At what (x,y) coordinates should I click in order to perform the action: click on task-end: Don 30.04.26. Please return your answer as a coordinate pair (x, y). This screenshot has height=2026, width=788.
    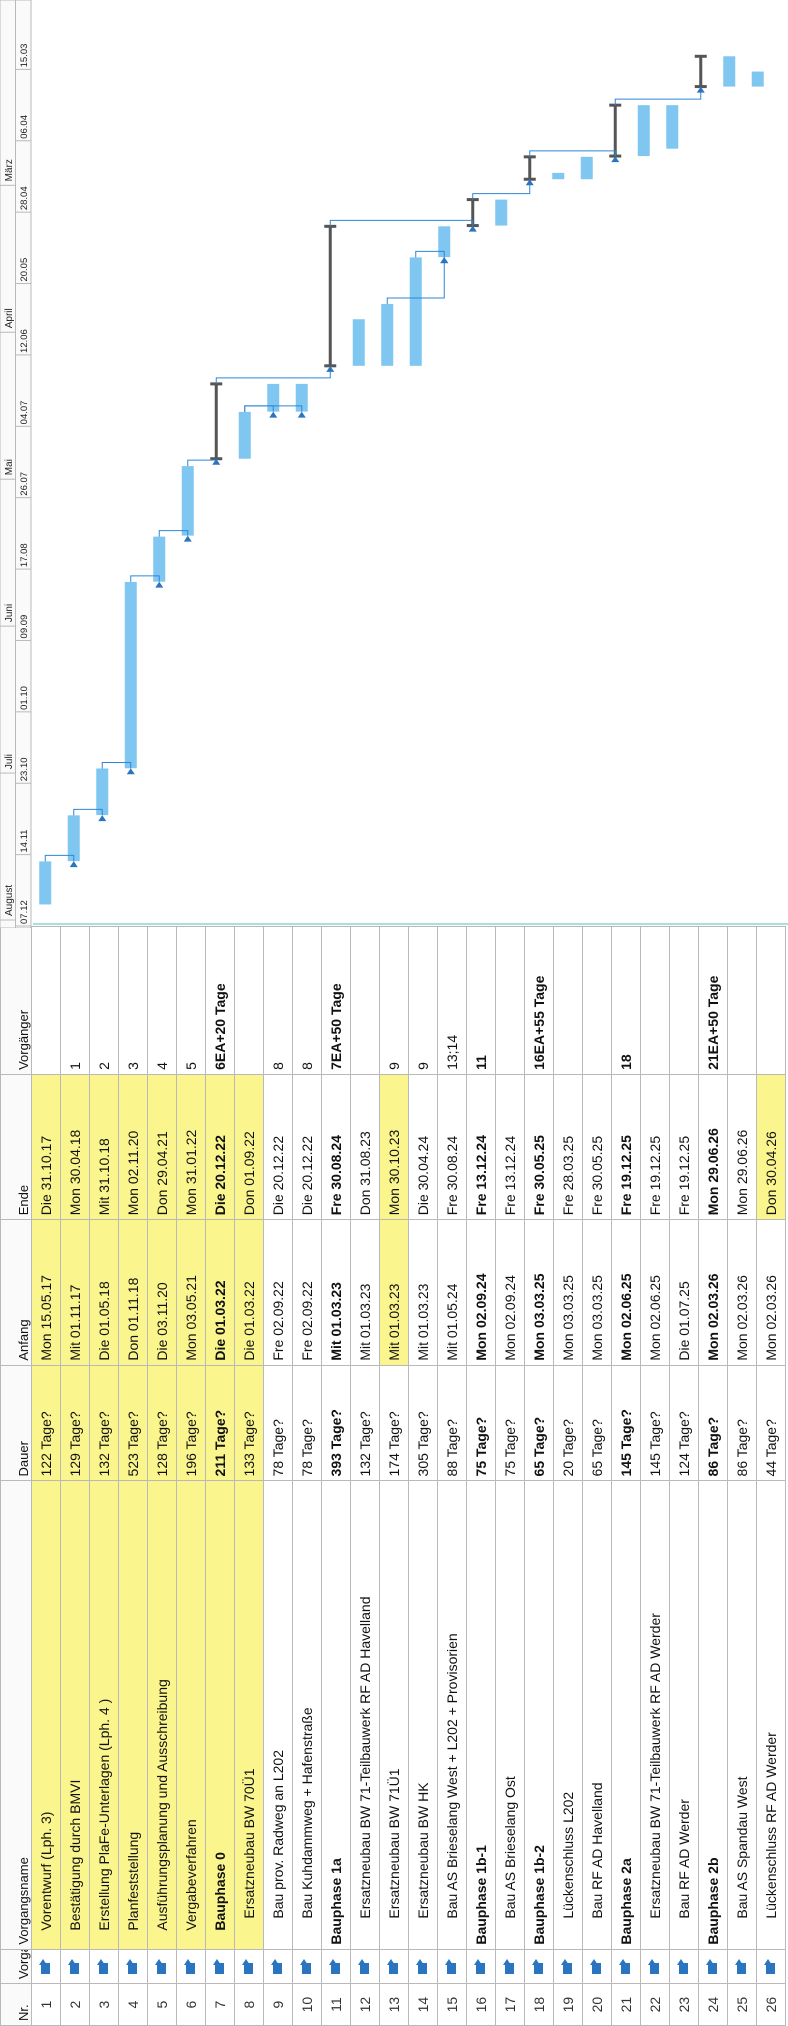
    Looking at the image, I should click on (771, 1147).